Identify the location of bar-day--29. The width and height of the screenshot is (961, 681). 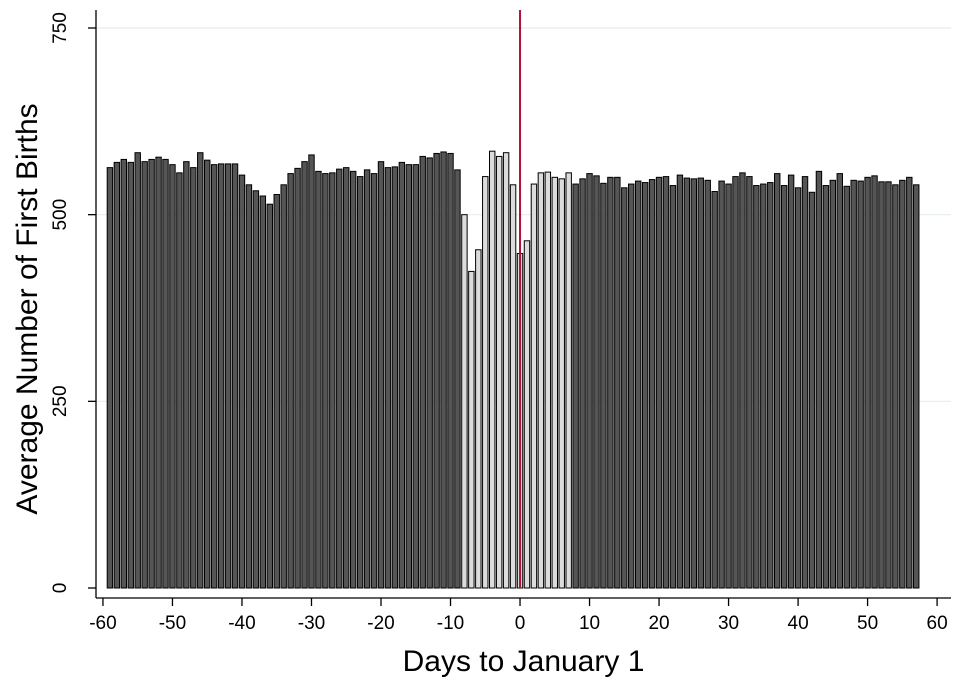
(318, 379).